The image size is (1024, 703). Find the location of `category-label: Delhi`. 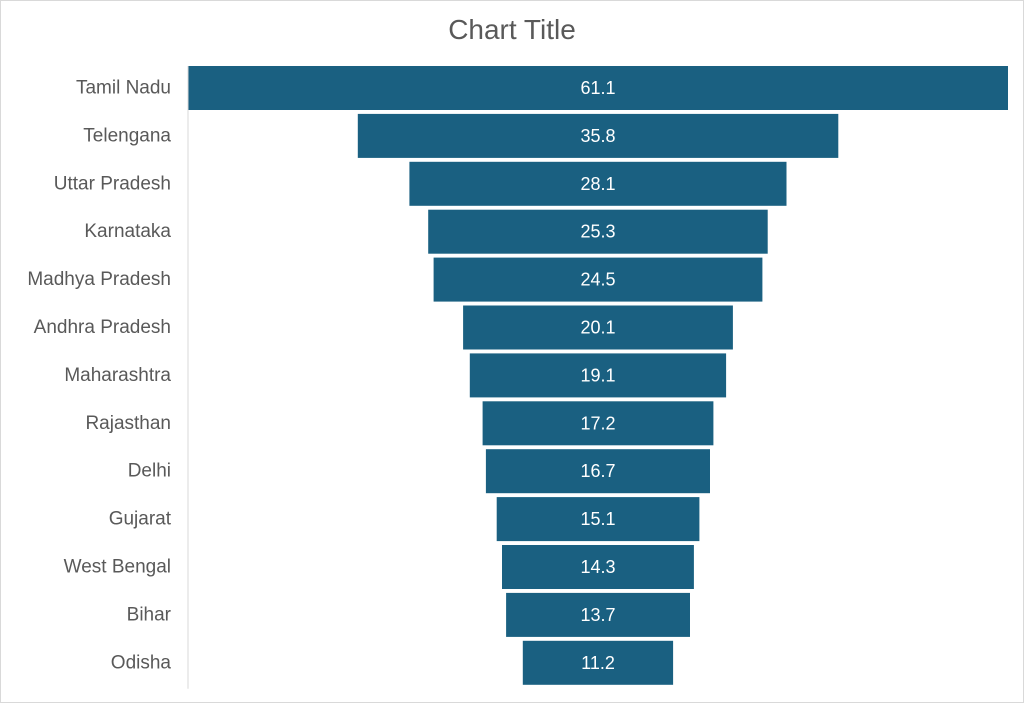

category-label: Delhi is located at coordinates (149, 471).